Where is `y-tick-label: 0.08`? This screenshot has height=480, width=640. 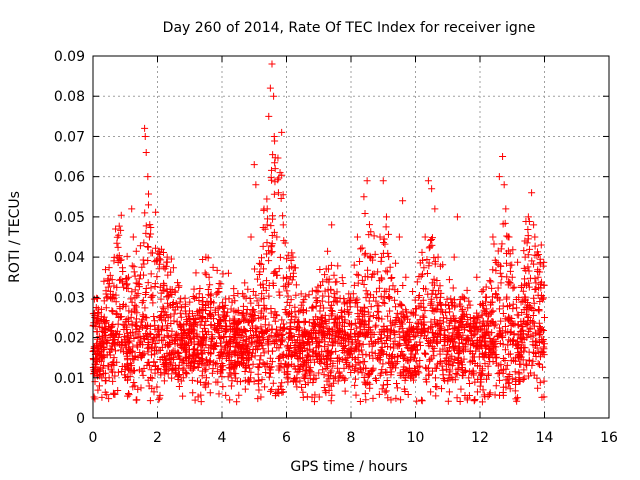 y-tick-label: 0.08 is located at coordinates (69, 97).